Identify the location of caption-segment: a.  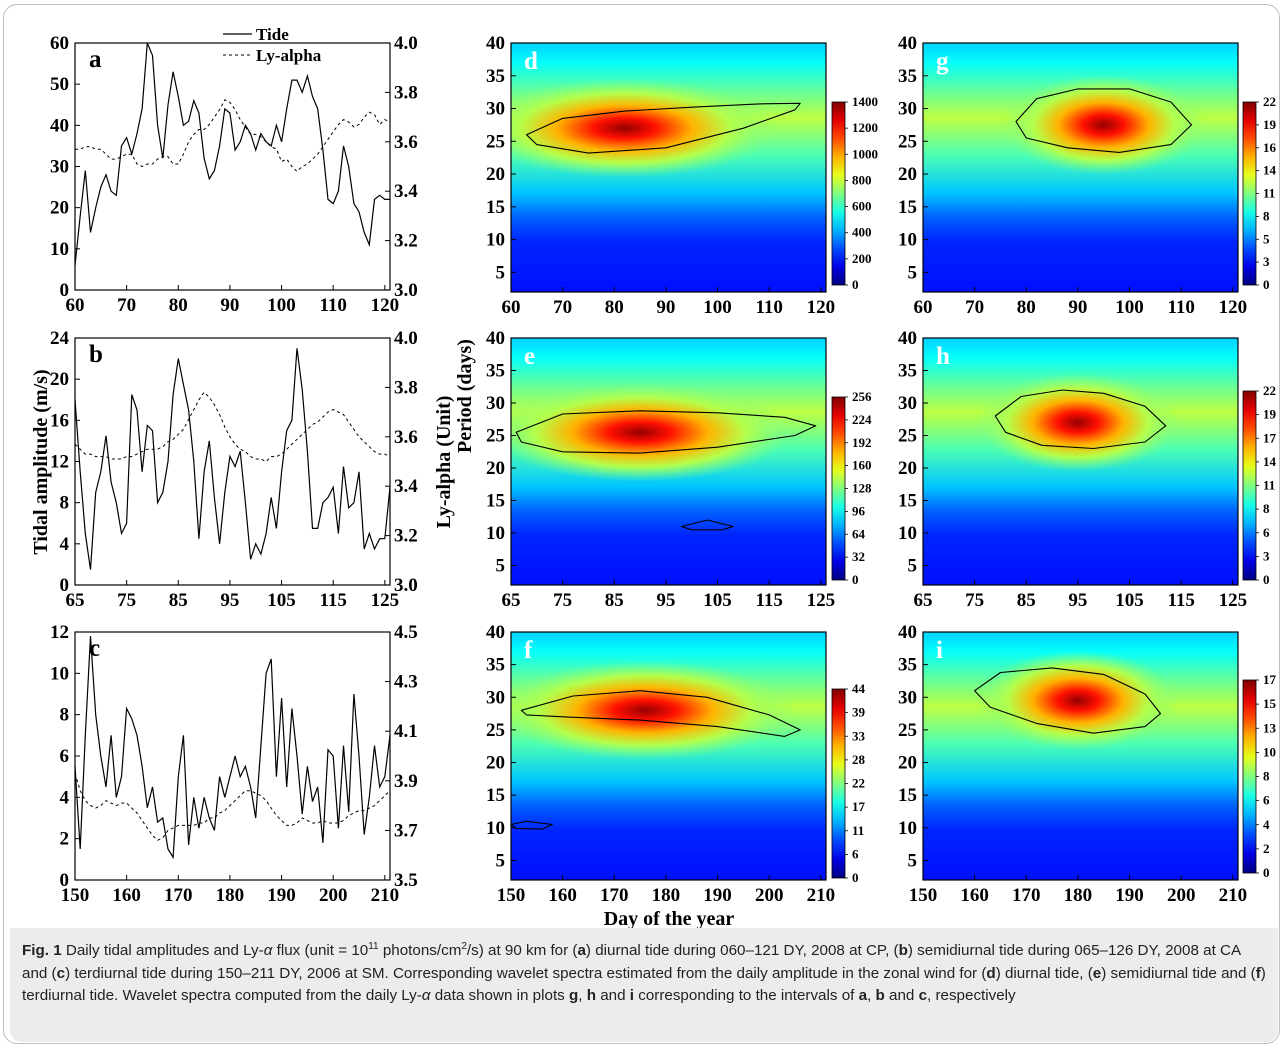
(581, 950).